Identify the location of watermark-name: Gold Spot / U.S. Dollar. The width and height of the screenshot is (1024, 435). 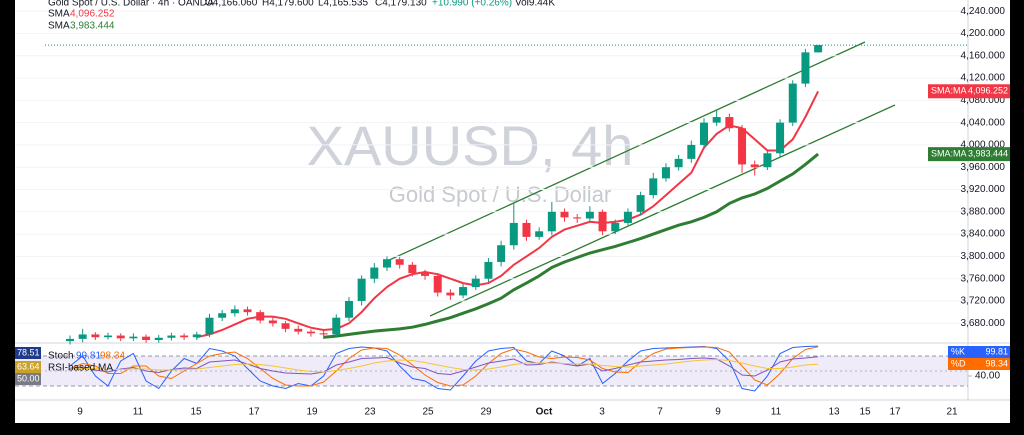
(500, 194).